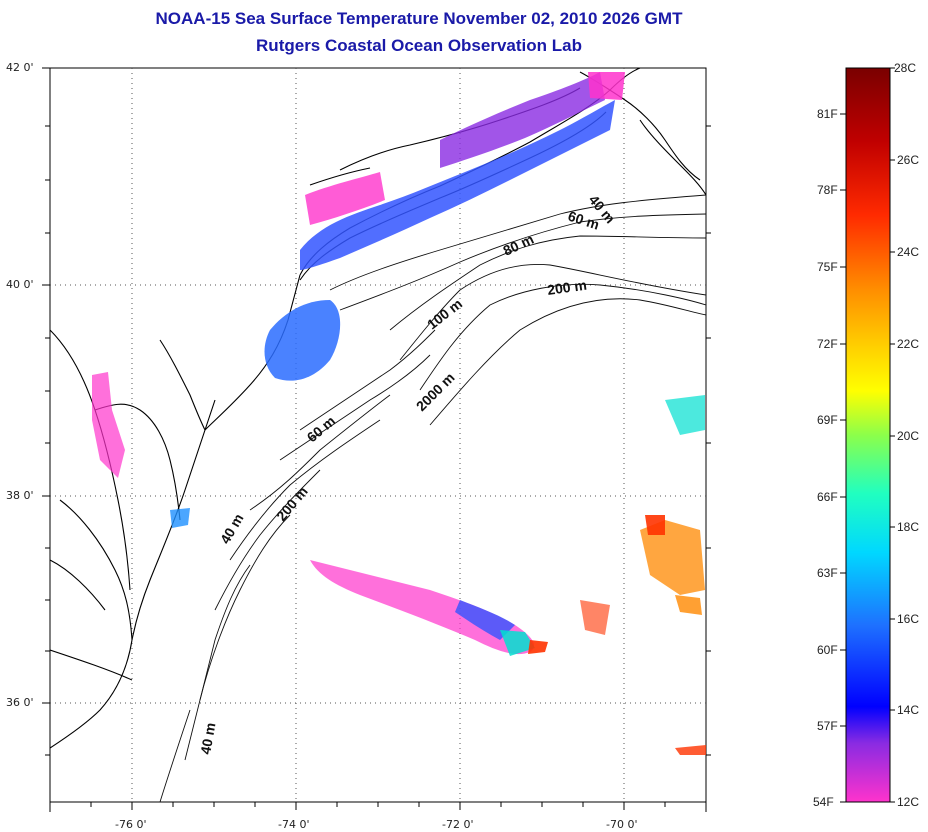  Describe the element at coordinates (458, 824) in the screenshot. I see `lon-label: -72 0'` at that location.